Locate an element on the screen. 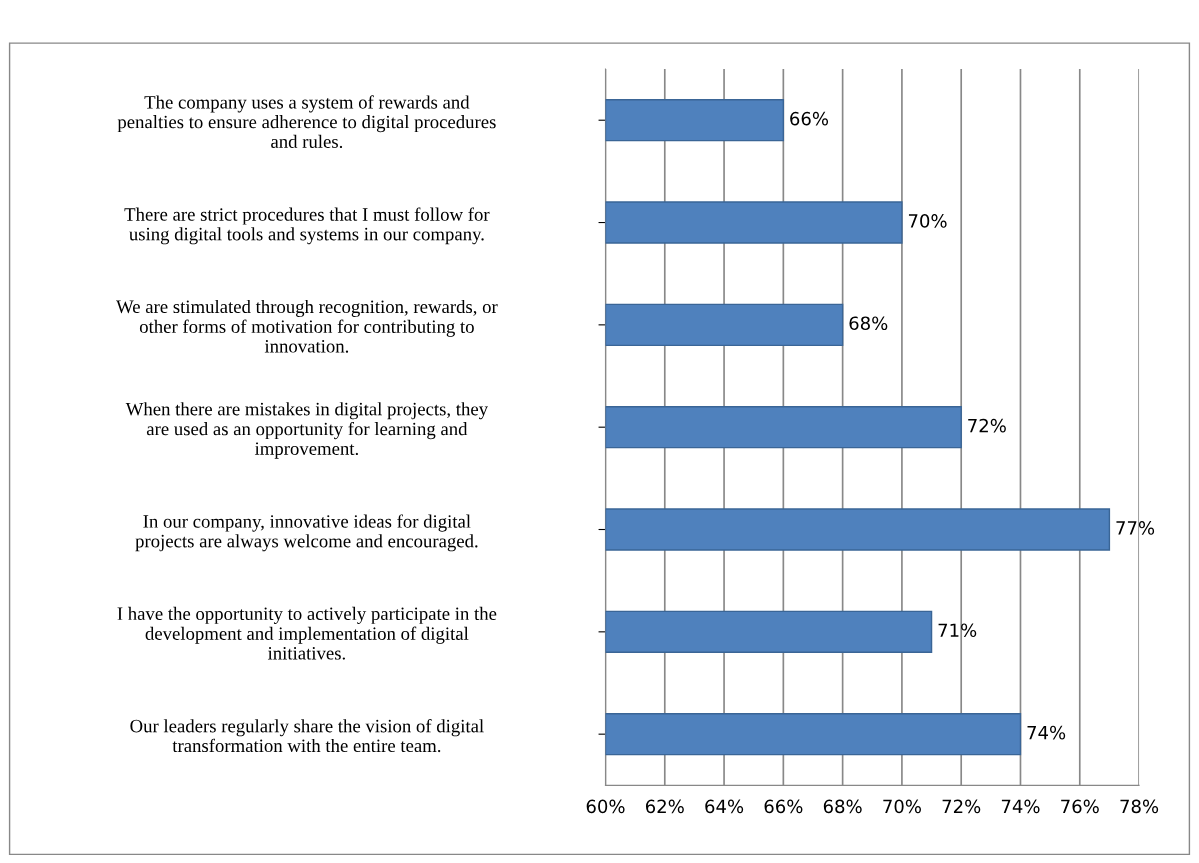 Image resolution: width=1199 pixels, height=863 pixels. x-tick-label: 64% is located at coordinates (724, 806).